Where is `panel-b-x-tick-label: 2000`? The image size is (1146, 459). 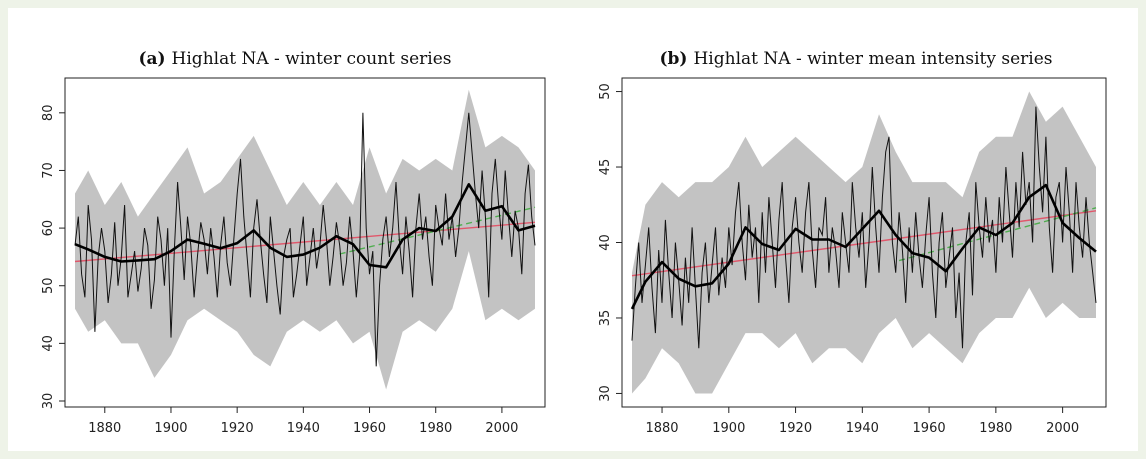 panel-b-x-tick-label: 2000 is located at coordinates (1062, 428).